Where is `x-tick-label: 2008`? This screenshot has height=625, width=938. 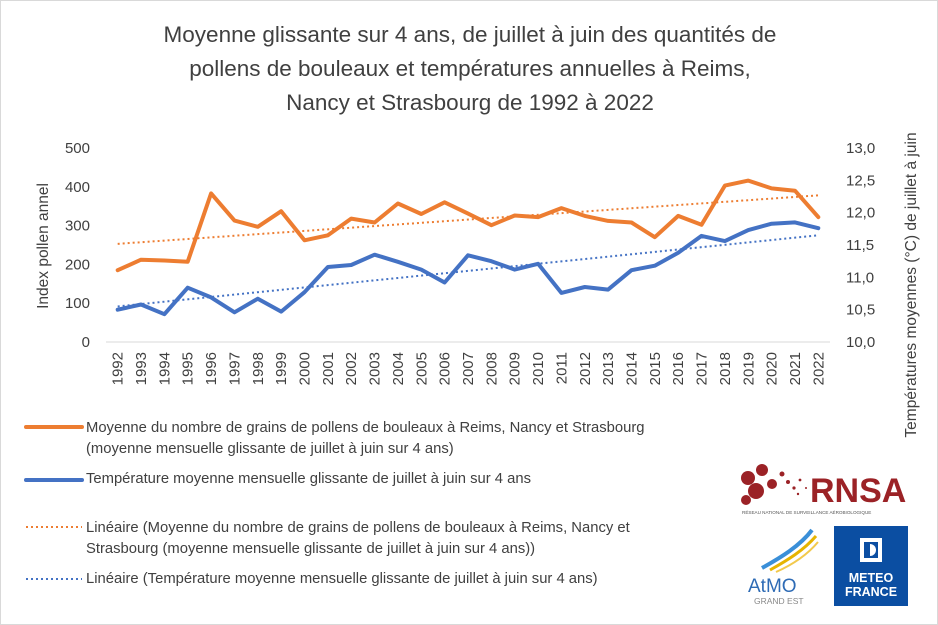
x-tick-label: 2008 is located at coordinates (491, 368).